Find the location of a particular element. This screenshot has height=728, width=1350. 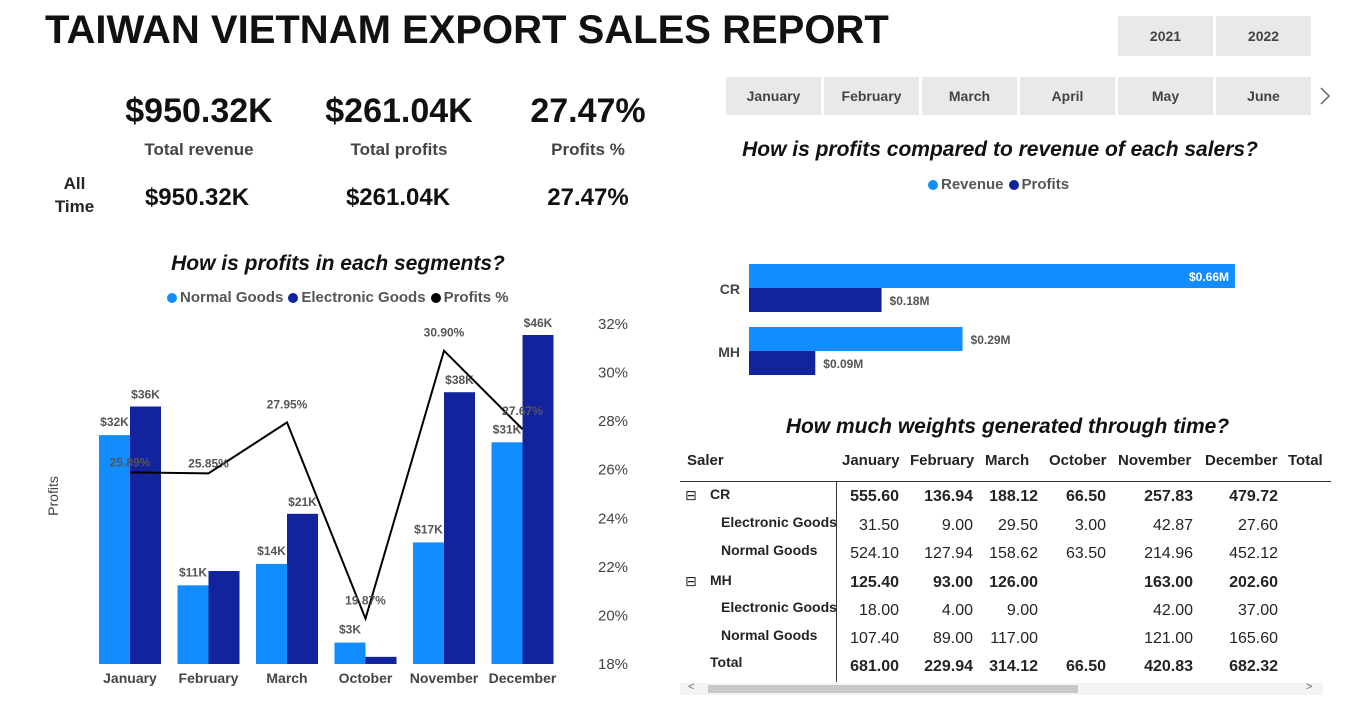

matrix-column-header: October is located at coordinates (1078, 460).